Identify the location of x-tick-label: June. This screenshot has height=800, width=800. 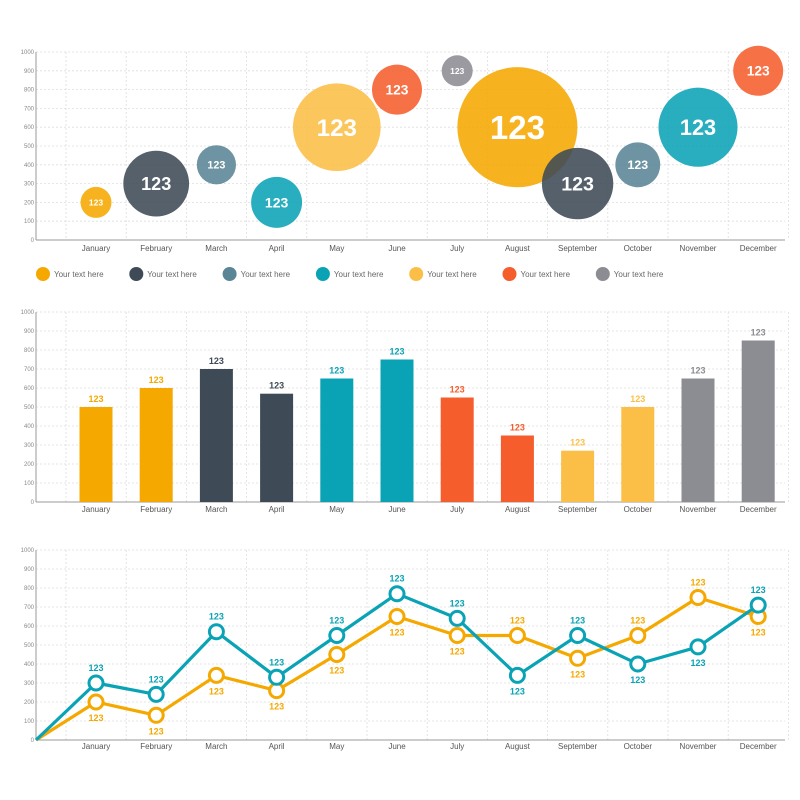
(397, 248).